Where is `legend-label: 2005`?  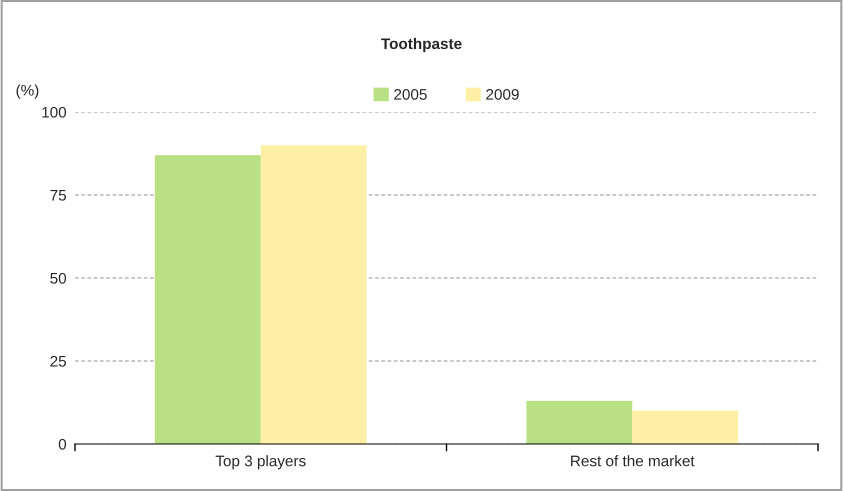
legend-label: 2005 is located at coordinates (410, 94).